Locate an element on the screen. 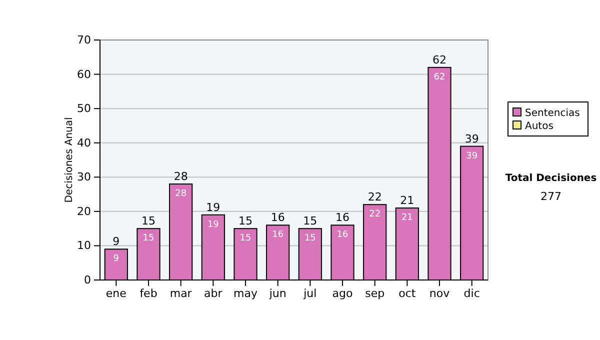 The image size is (600, 340). x-tick-label: ago is located at coordinates (342, 293).